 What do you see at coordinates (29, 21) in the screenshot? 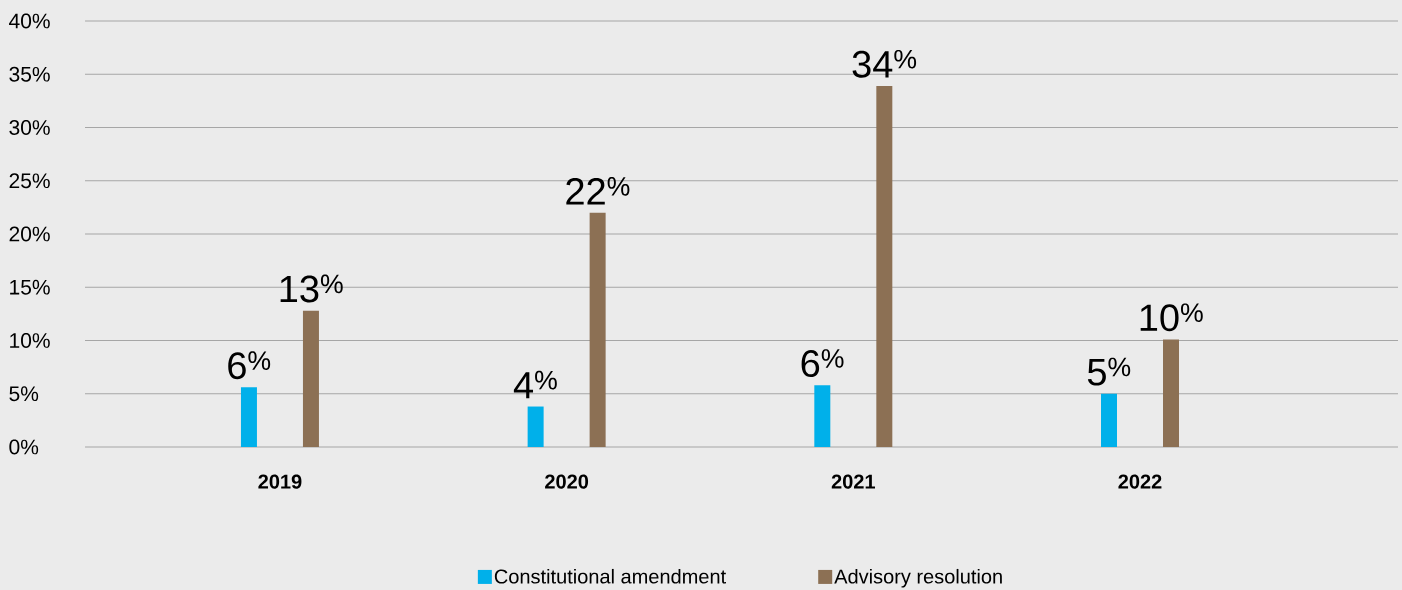
I see `y-tick-label: 40%` at bounding box center [29, 21].